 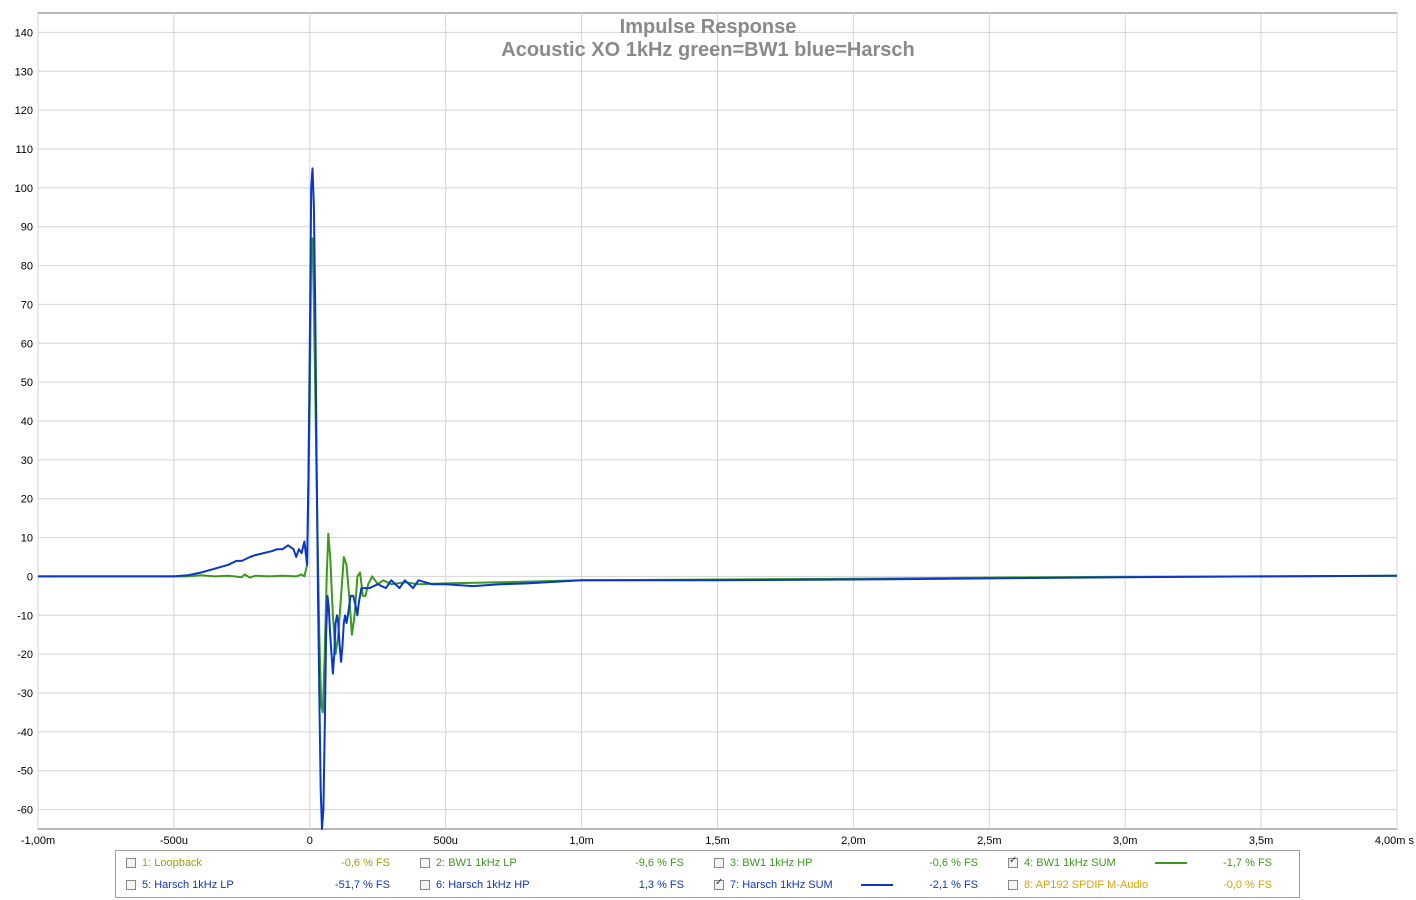 What do you see at coordinates (562, 863) in the screenshot?
I see `legend-item-2: 2: BW1 1kHz LP -9,6 % FS` at bounding box center [562, 863].